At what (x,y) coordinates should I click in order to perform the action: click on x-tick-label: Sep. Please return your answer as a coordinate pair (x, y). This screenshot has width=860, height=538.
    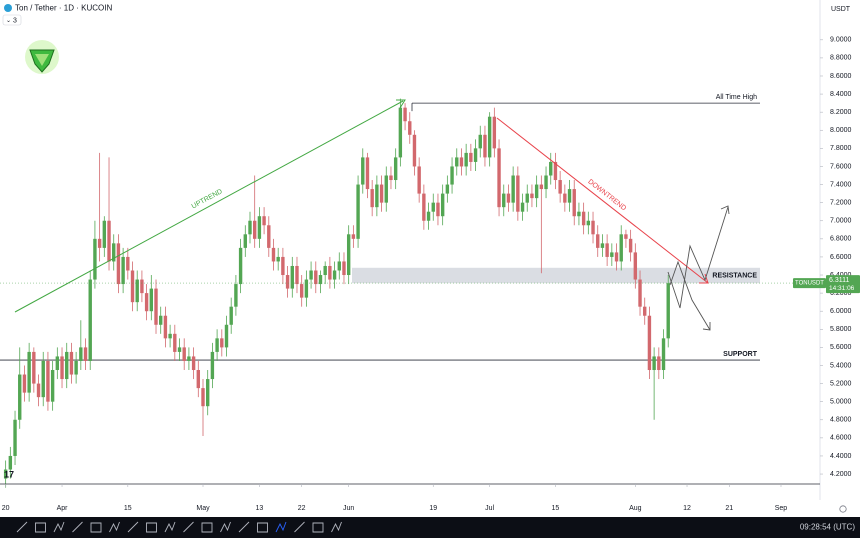
    Looking at the image, I should click on (781, 508).